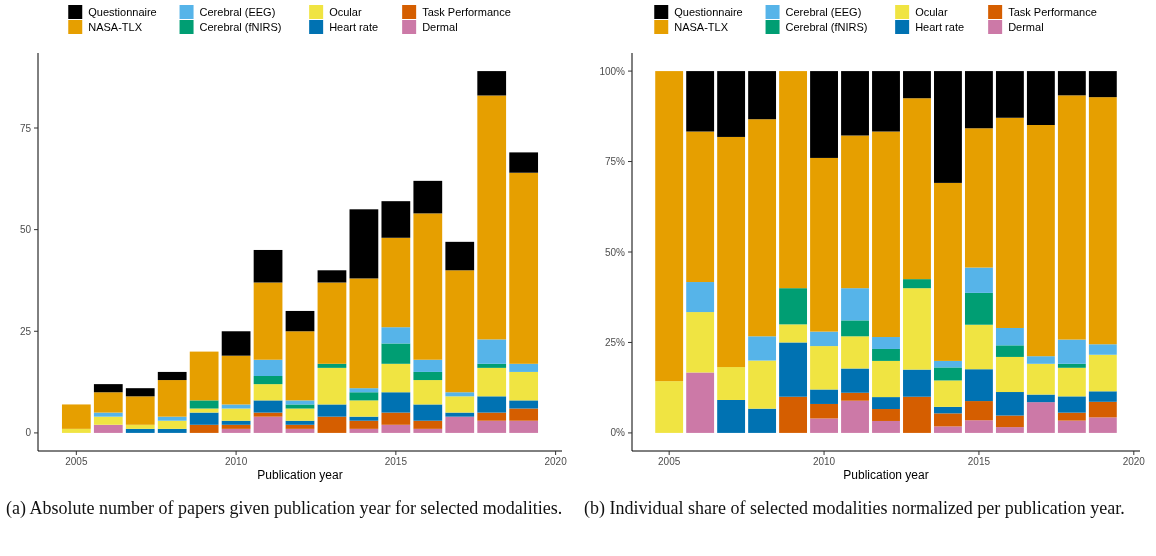 Image resolution: width=1156 pixels, height=556 pixels. What do you see at coordinates (615, 162) in the screenshot?
I see `y-tick-label: 75%` at bounding box center [615, 162].